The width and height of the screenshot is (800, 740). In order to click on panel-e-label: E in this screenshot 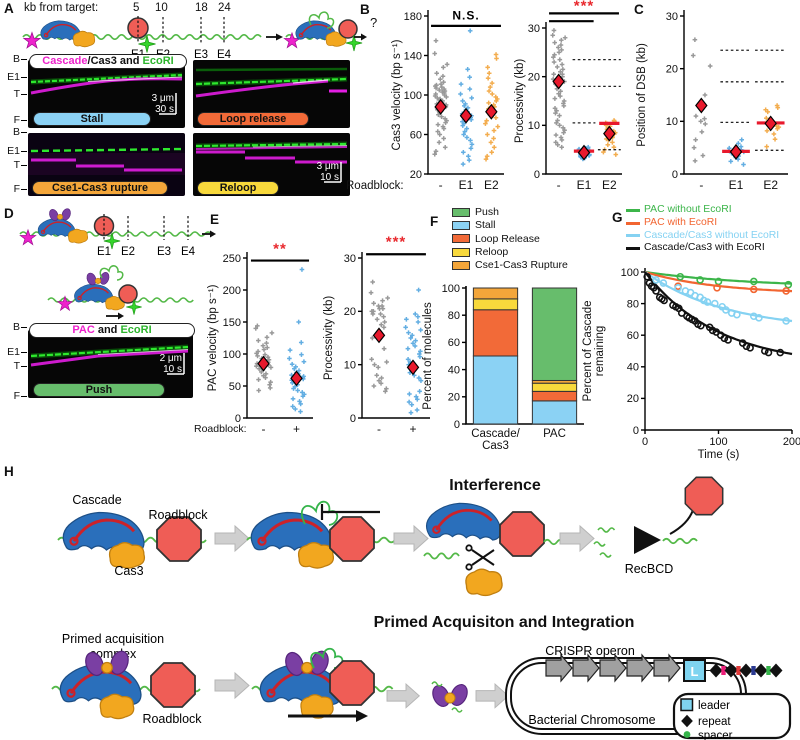, I will do `click(215, 219)`.